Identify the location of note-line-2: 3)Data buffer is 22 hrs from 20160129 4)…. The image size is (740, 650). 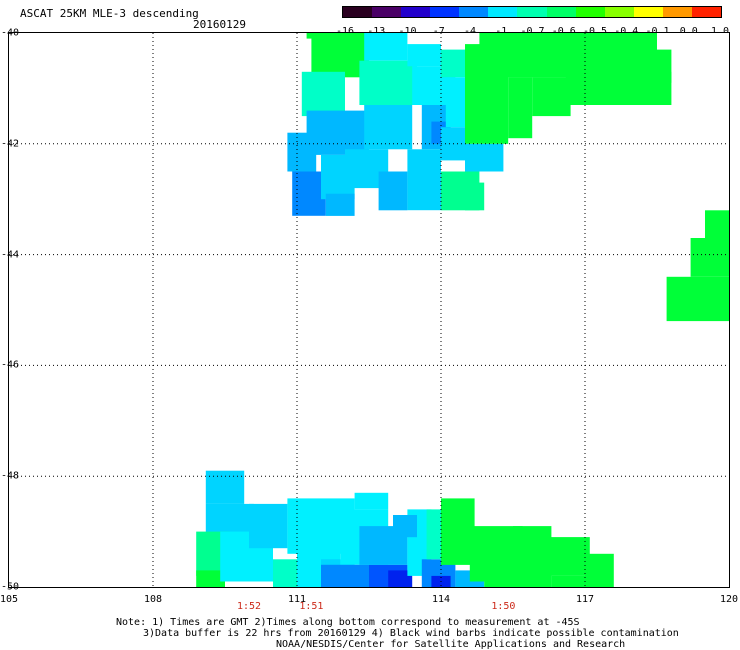
(411, 633).